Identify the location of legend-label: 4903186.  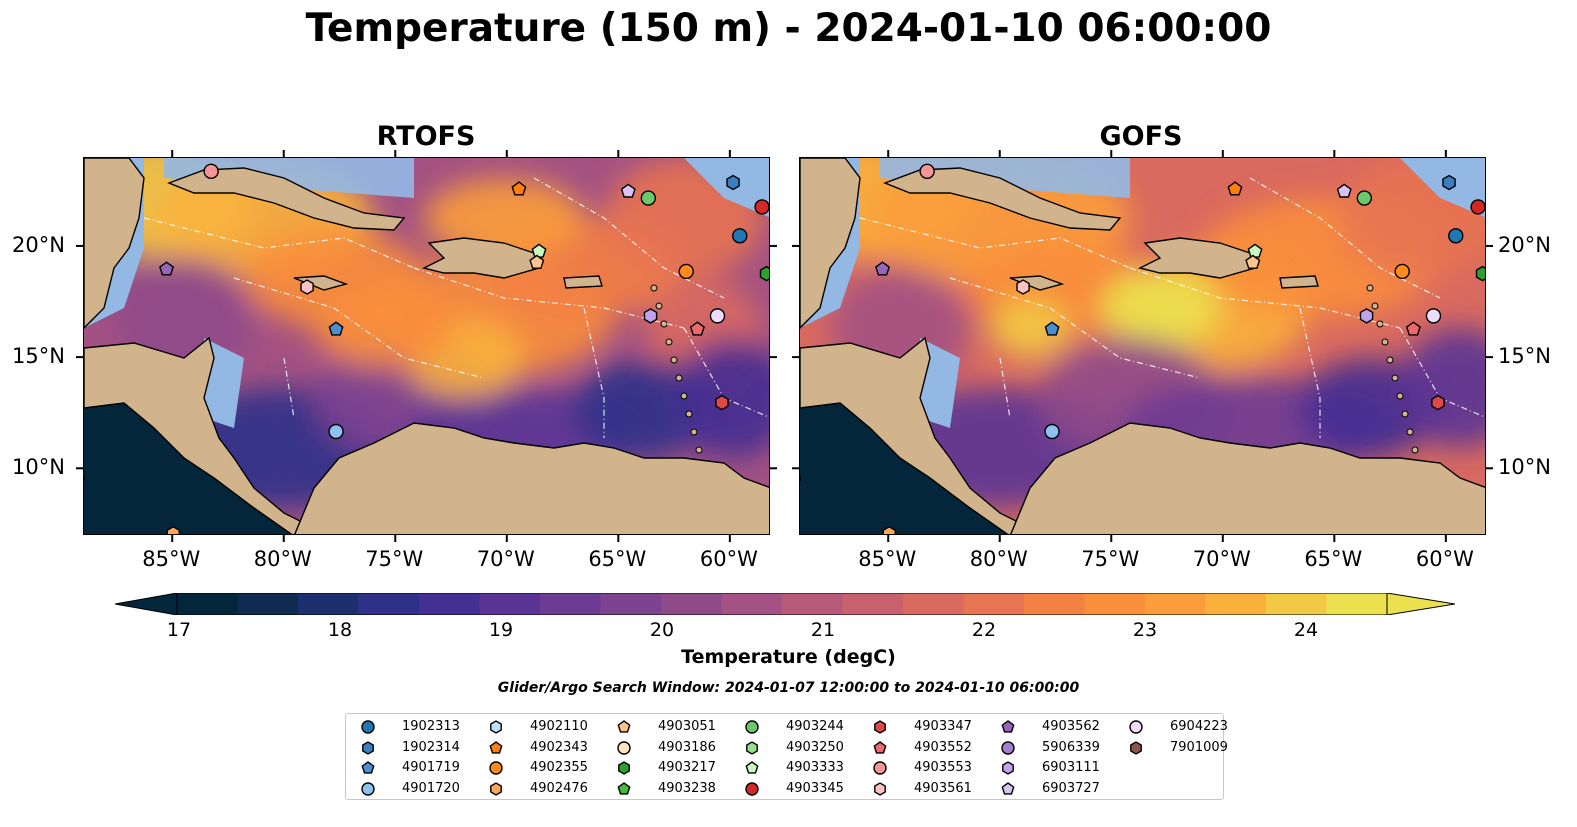
(687, 747).